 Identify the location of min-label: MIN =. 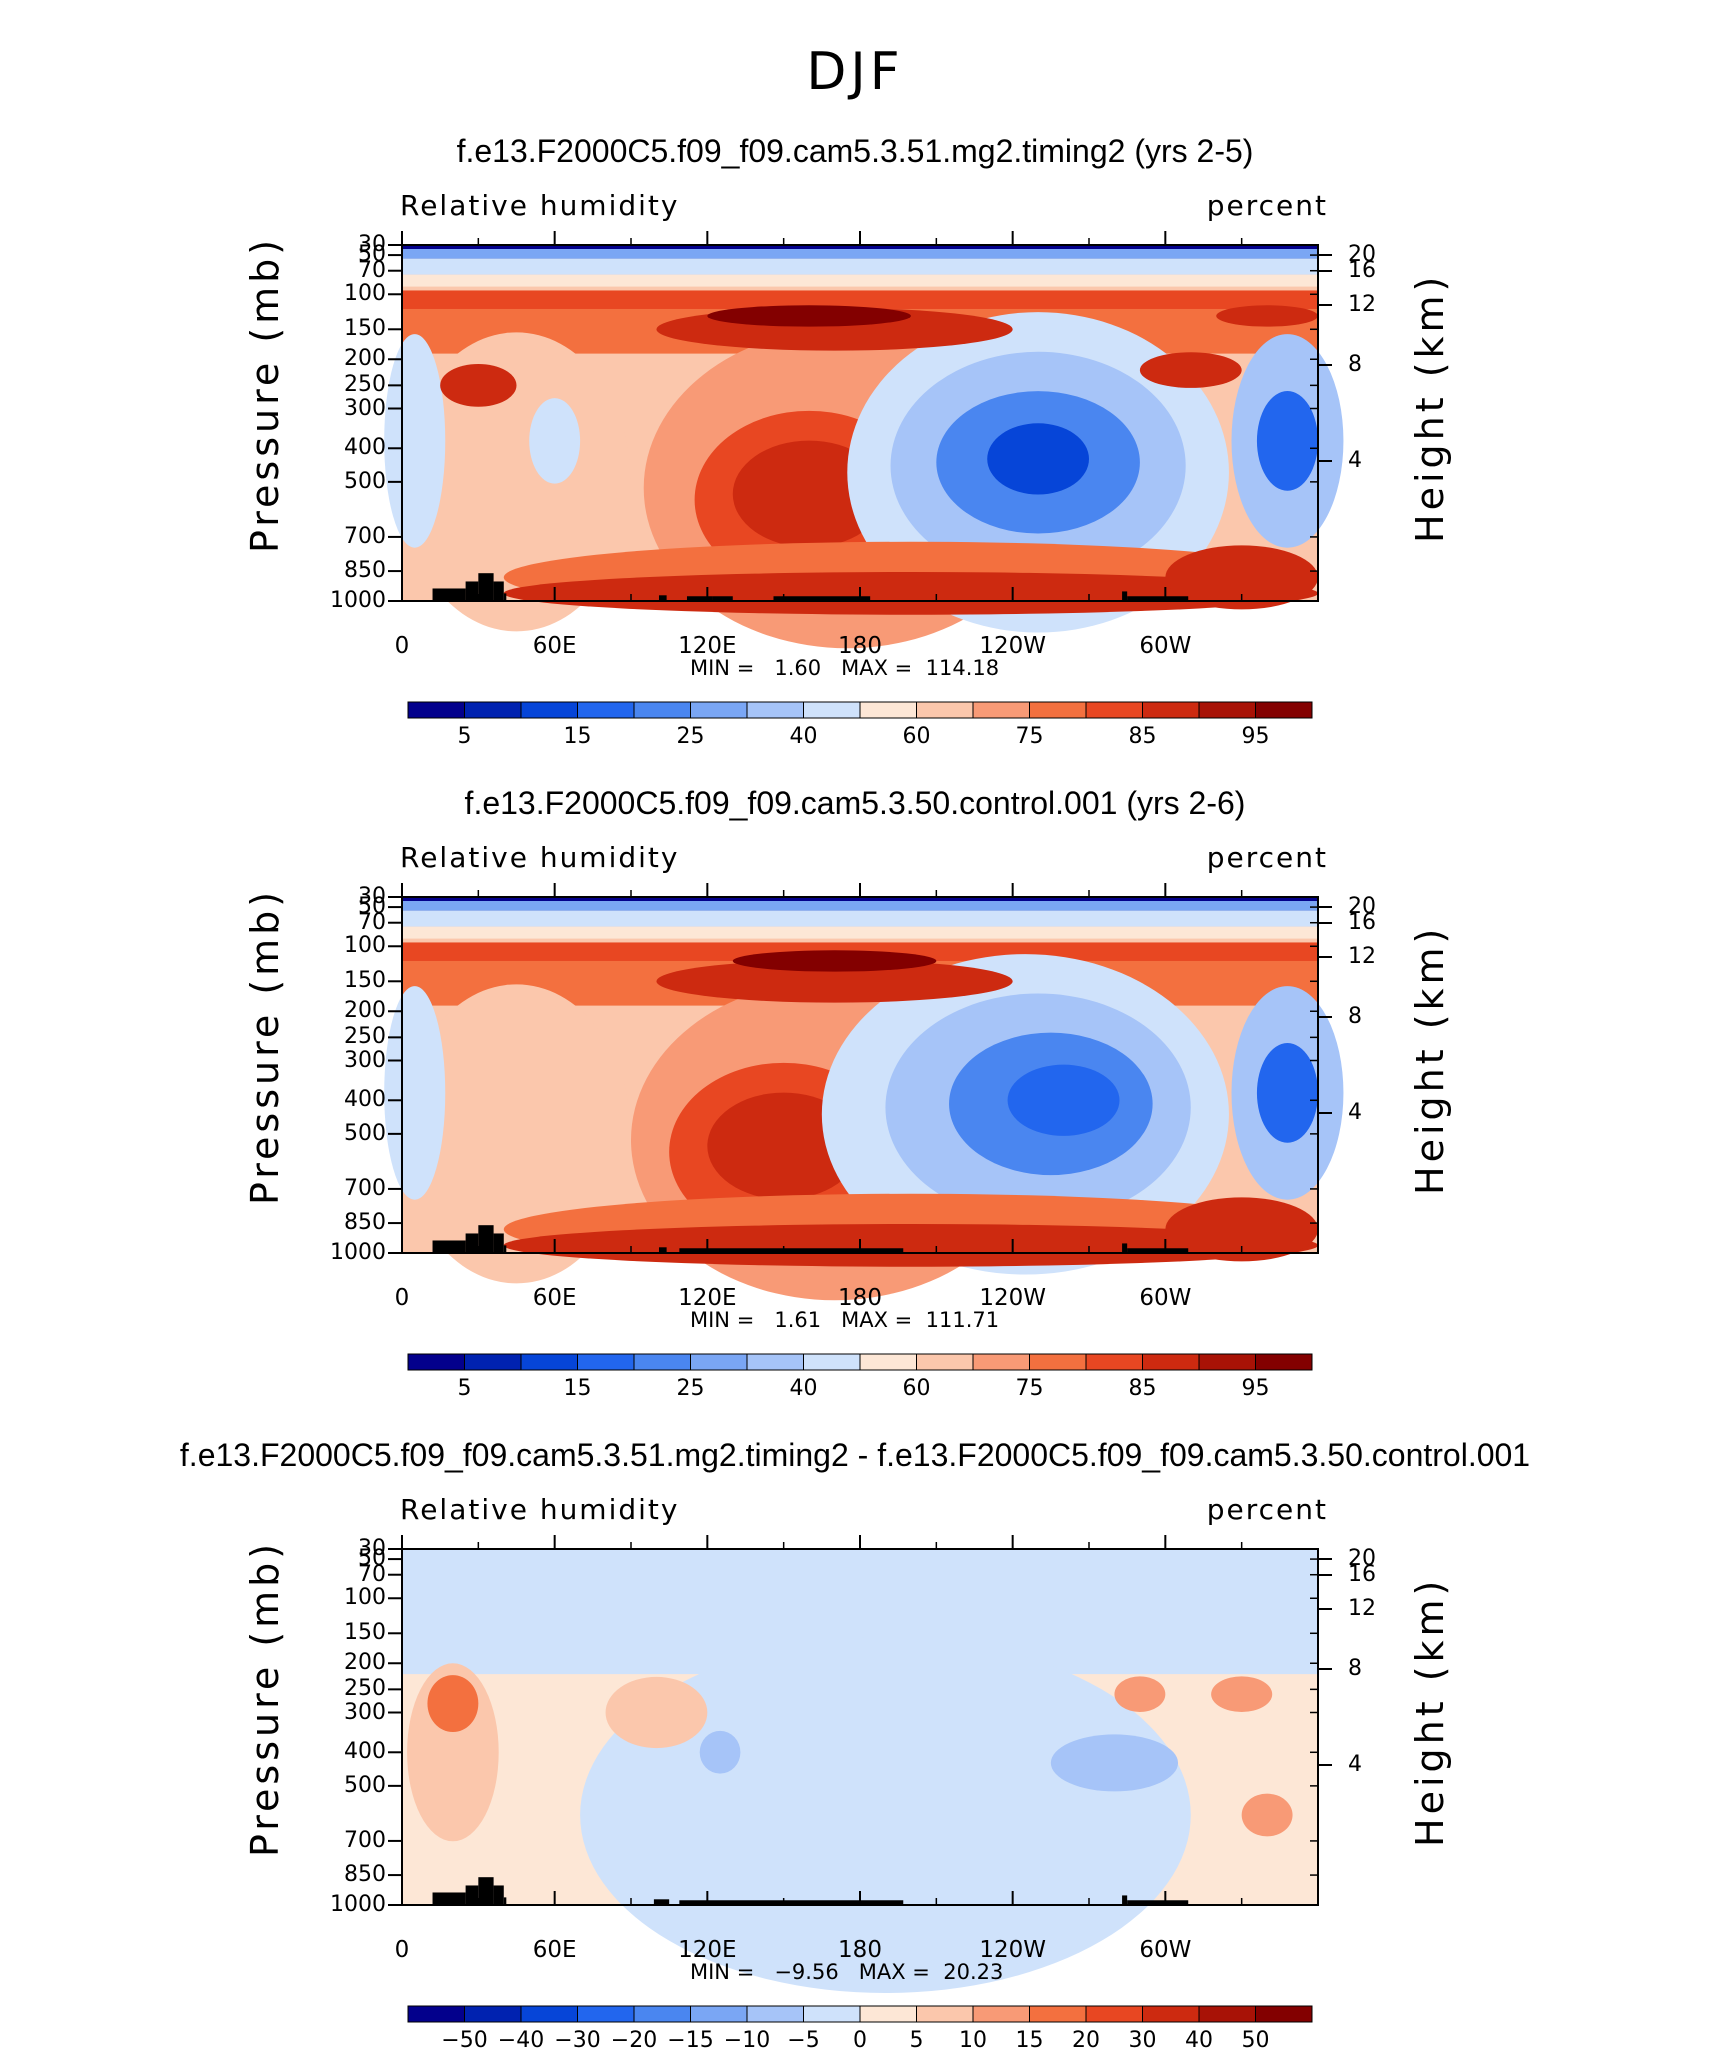
(722, 1972).